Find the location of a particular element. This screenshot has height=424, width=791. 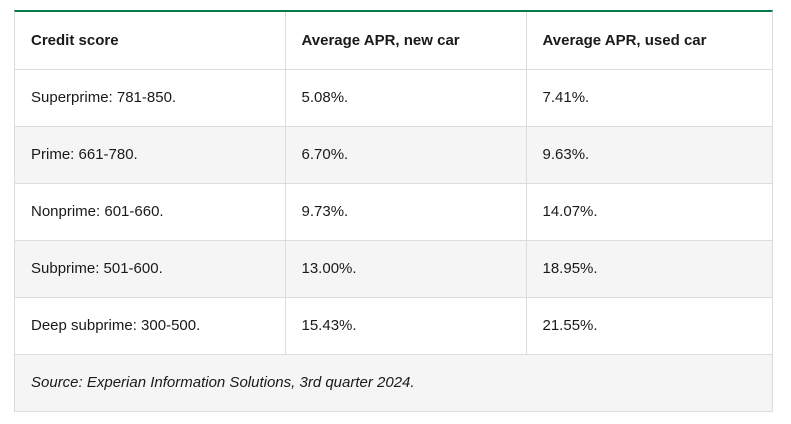

credit-score-cell: Superprime: 781-850. is located at coordinates (150, 98).